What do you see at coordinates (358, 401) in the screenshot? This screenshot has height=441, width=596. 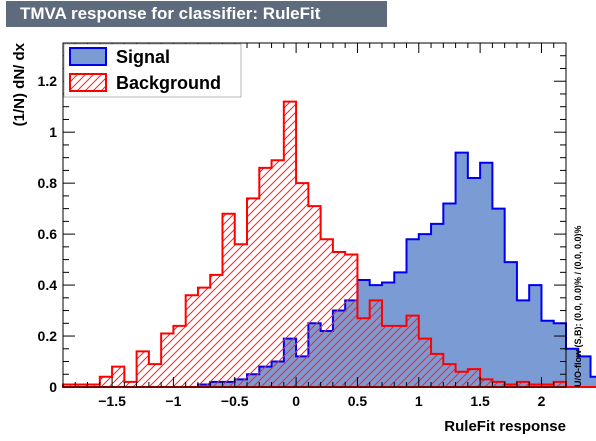 I see `x-tick-label: 0.5` at bounding box center [358, 401].